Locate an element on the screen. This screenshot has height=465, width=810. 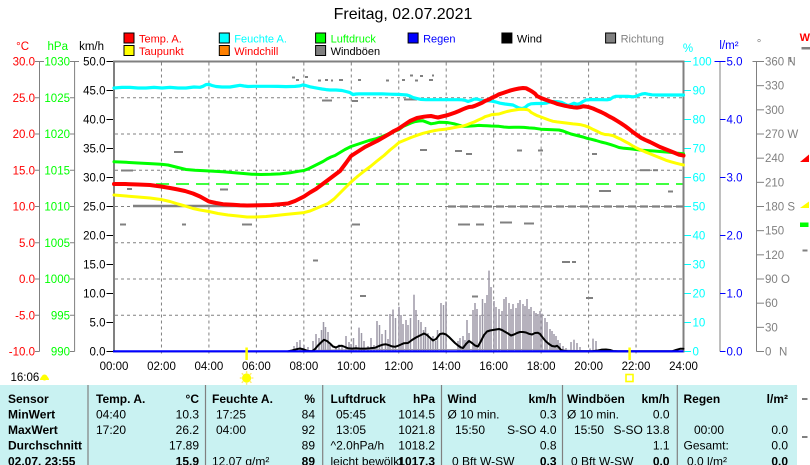
svg-text: 15:50 is located at coordinates (589, 430).